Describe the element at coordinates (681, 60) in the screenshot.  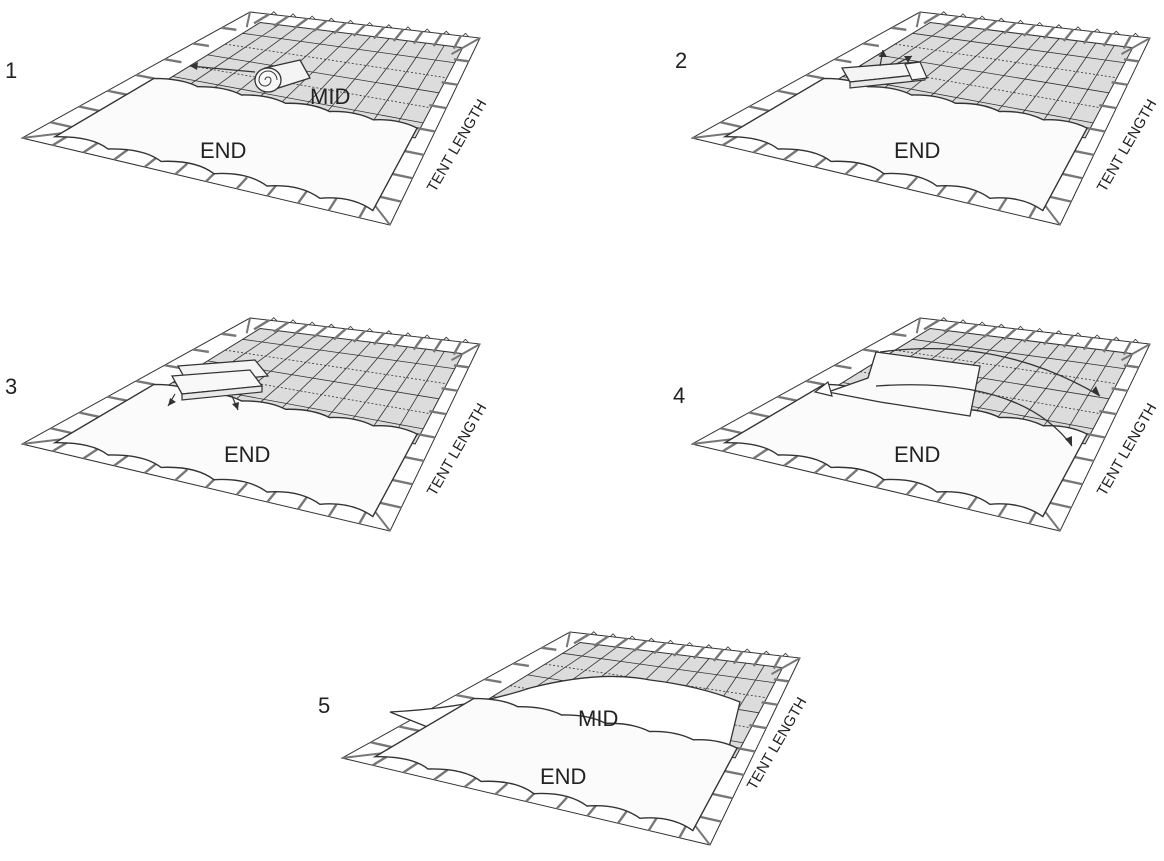
I see `step-number-2: 2` at that location.